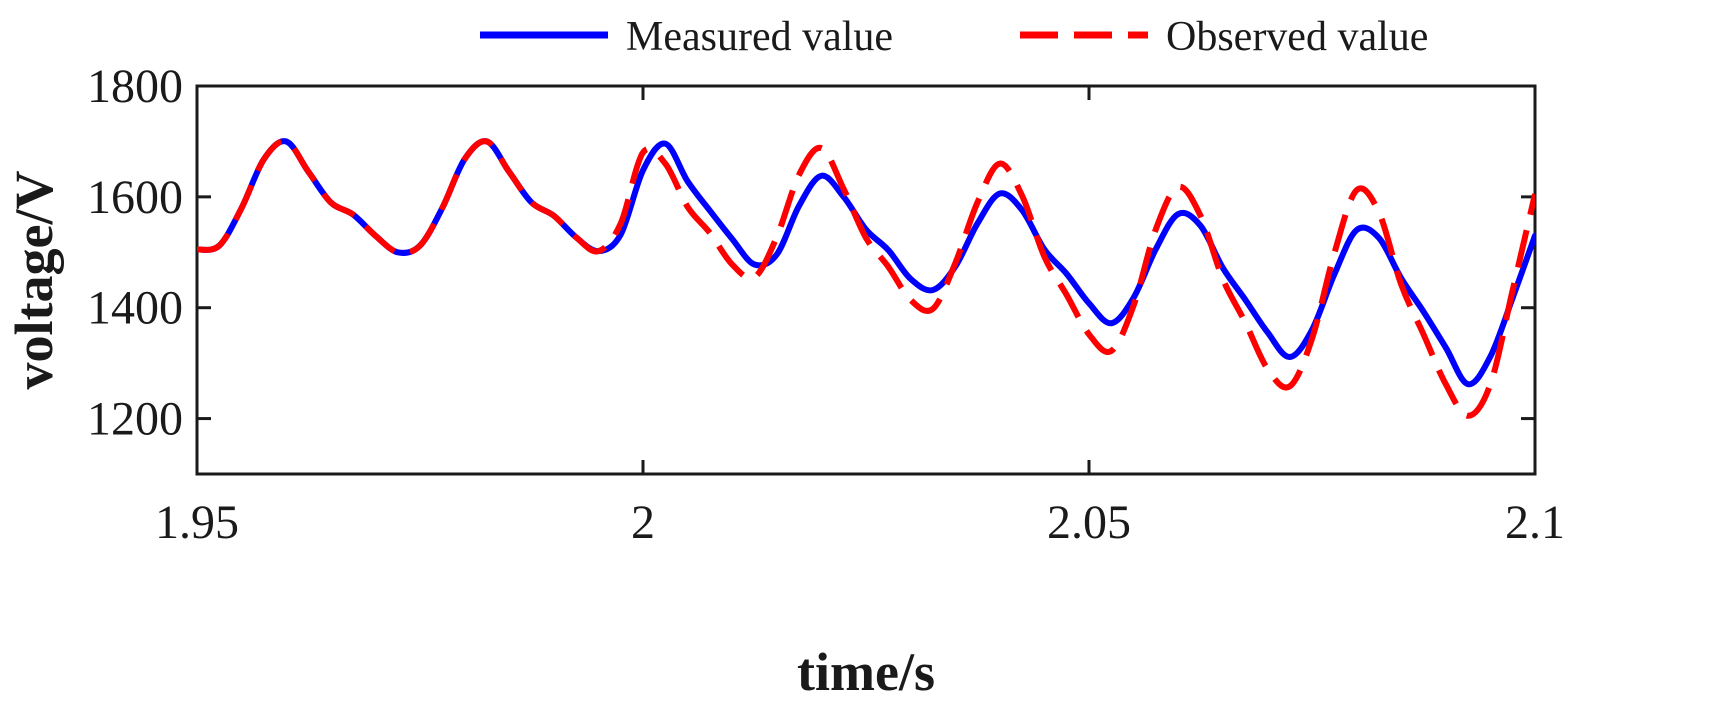 The image size is (1730, 708). What do you see at coordinates (135, 86) in the screenshot?
I see `y-tick-label: 1800` at bounding box center [135, 86].